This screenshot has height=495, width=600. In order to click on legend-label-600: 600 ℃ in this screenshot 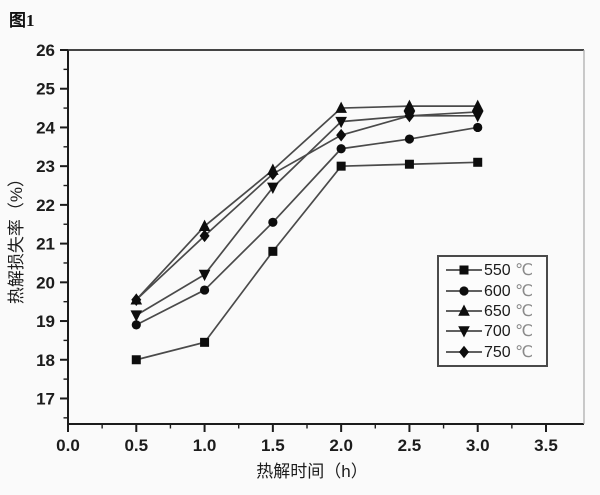, I will do `click(509, 291)`.